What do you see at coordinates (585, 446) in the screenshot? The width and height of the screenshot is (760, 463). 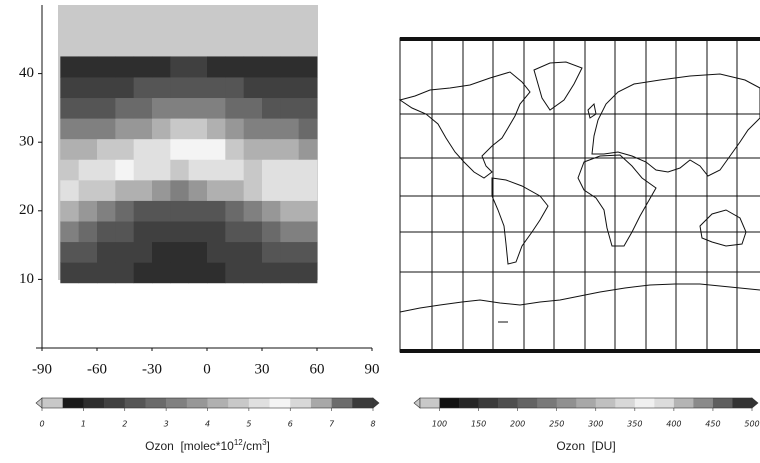 I see `colorbar-label: Ozon [DU]` at bounding box center [585, 446].